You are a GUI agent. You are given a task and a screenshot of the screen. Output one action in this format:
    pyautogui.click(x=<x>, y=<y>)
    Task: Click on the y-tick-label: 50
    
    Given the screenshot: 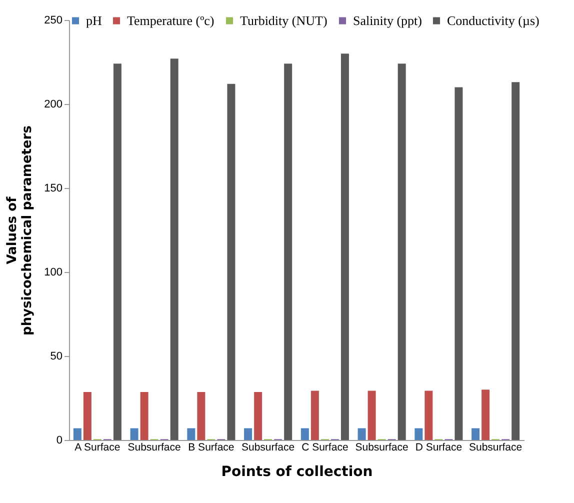 What is the action you would take?
    pyautogui.click(x=56, y=356)
    